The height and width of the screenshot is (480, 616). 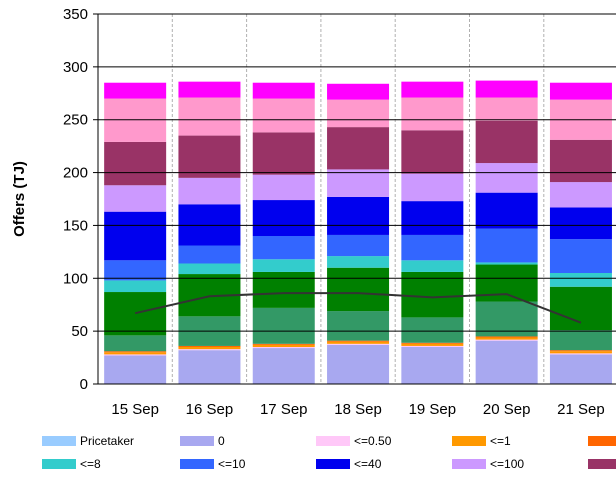 What do you see at coordinates (507, 464) in the screenshot?
I see `legend-label: <=100` at bounding box center [507, 464].